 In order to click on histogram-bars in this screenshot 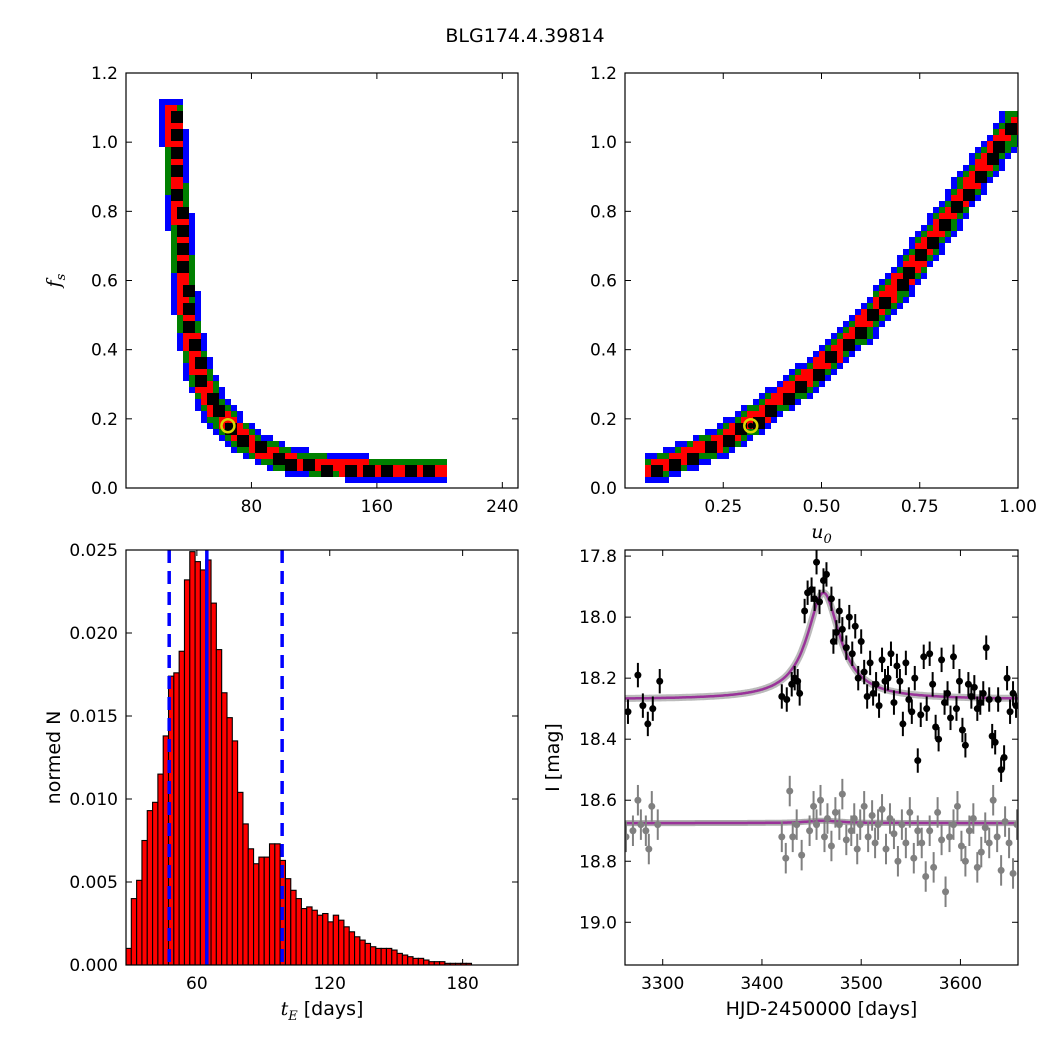, I will do `click(299, 757)`.